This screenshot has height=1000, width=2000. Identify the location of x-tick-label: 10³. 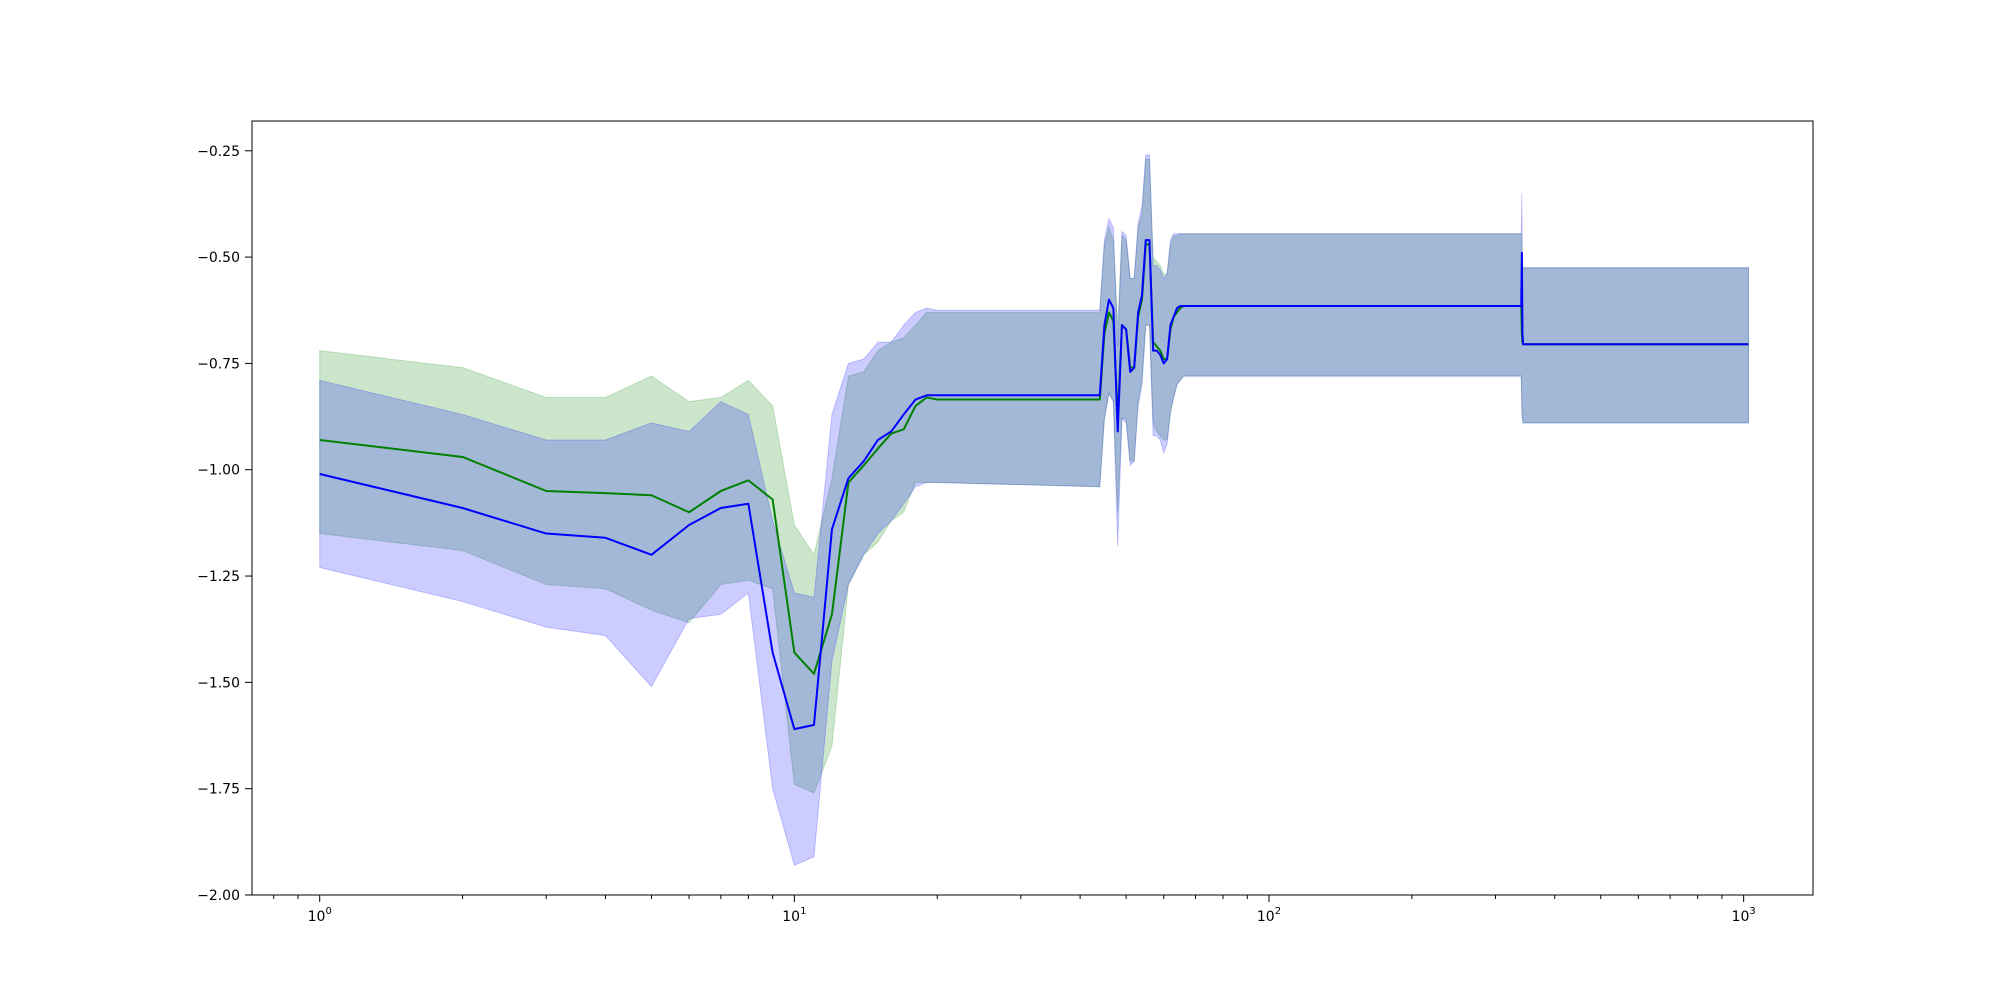
(1744, 915).